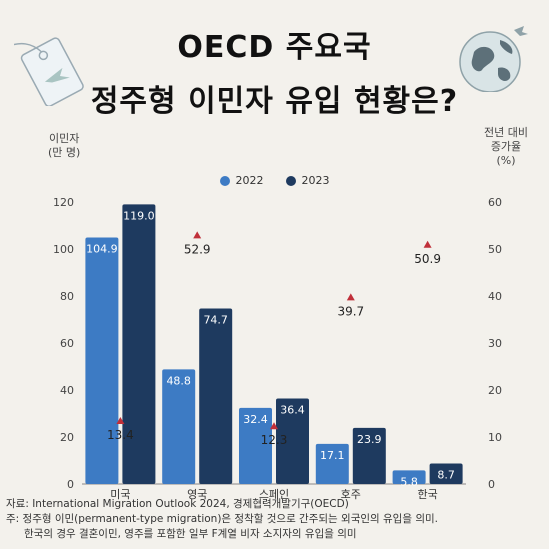 This screenshot has width=549, height=549. I want to click on legend-label-2023: 2023, so click(315, 180).